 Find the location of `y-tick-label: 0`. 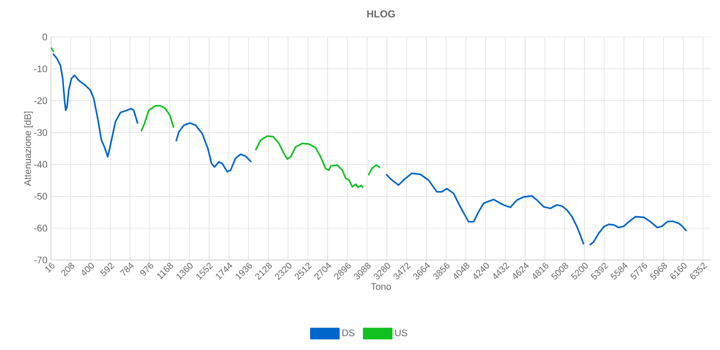

y-tick-label: 0 is located at coordinates (45, 37).